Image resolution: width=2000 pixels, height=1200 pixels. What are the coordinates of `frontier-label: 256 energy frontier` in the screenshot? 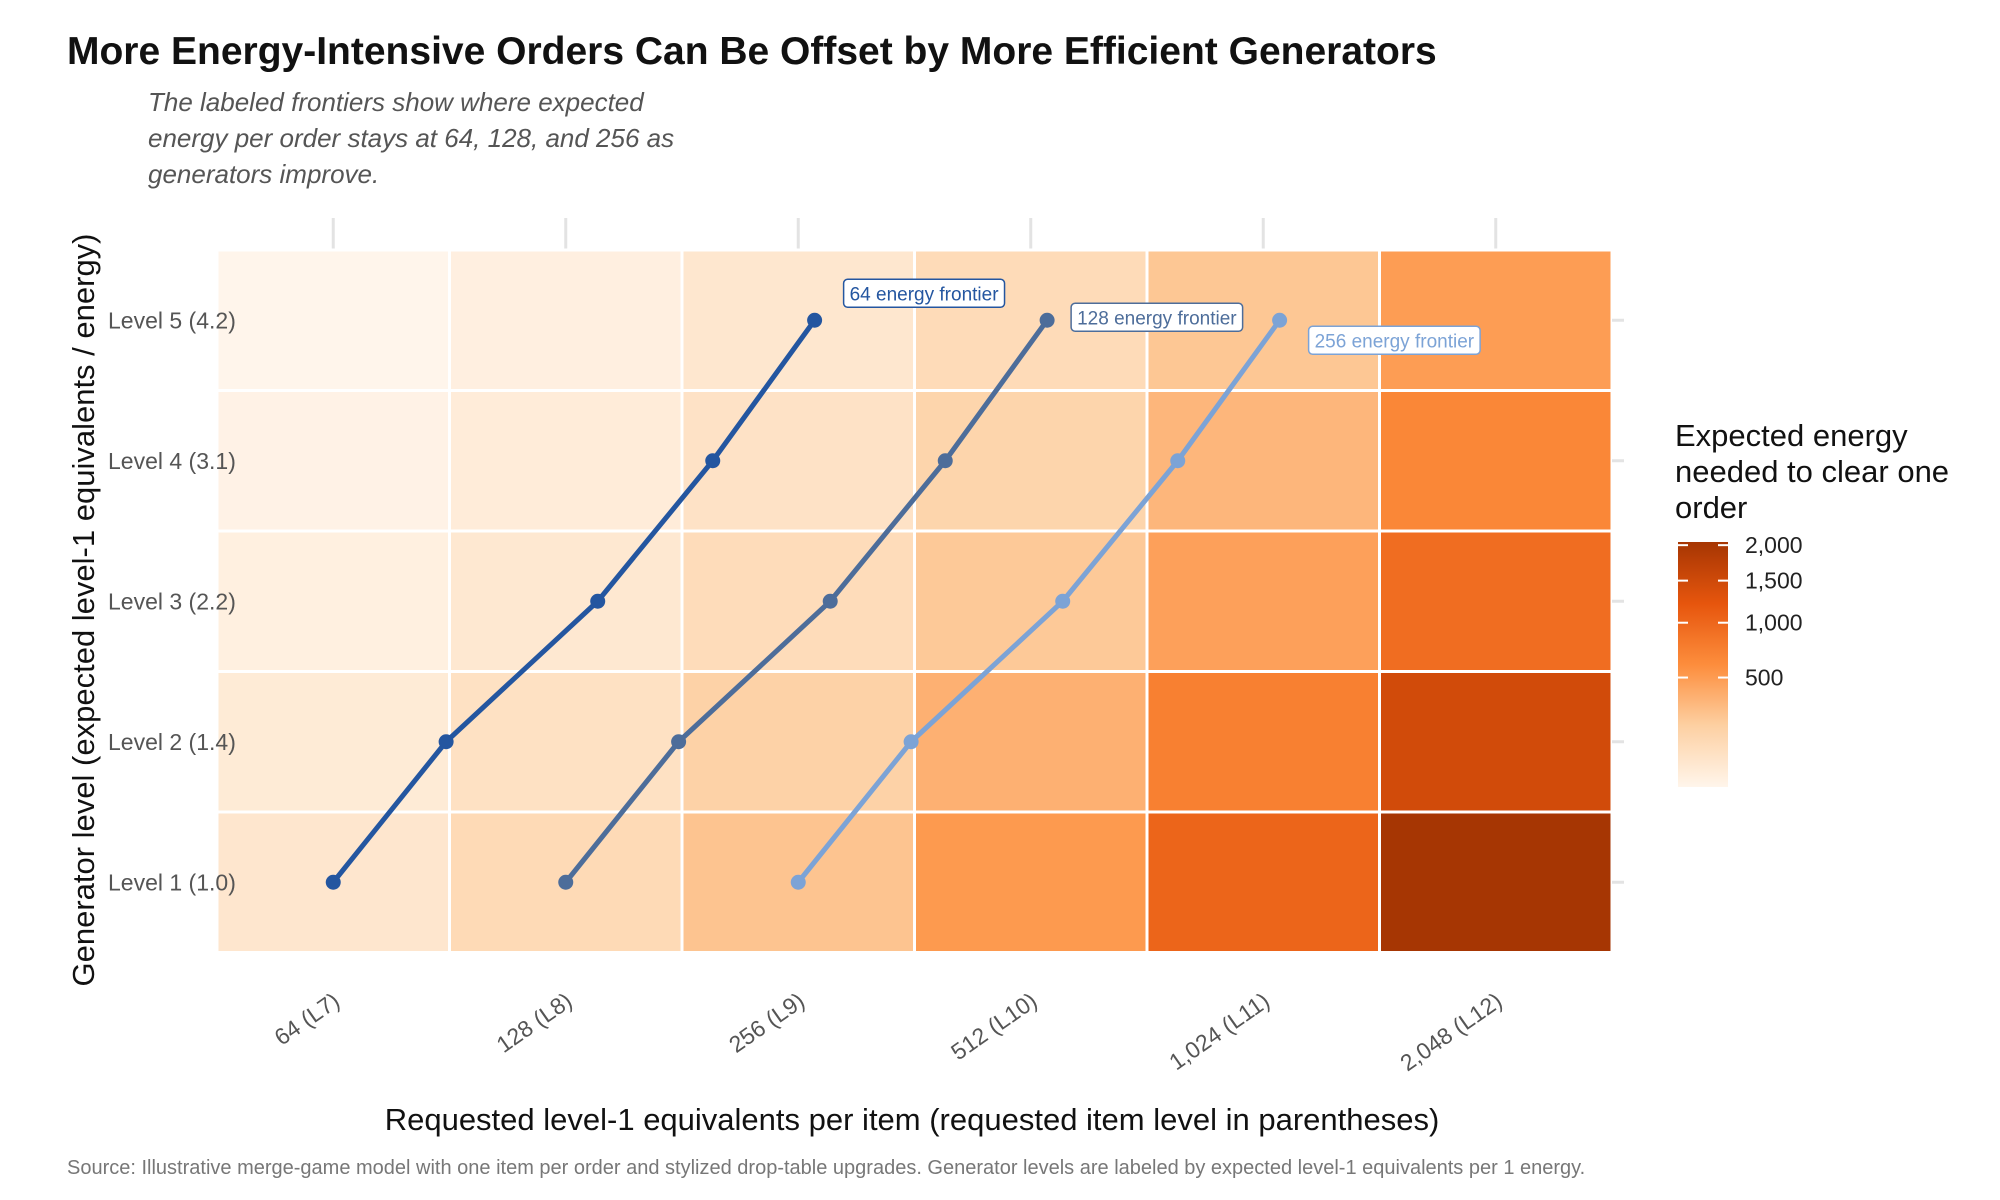 It's located at (1394, 340).